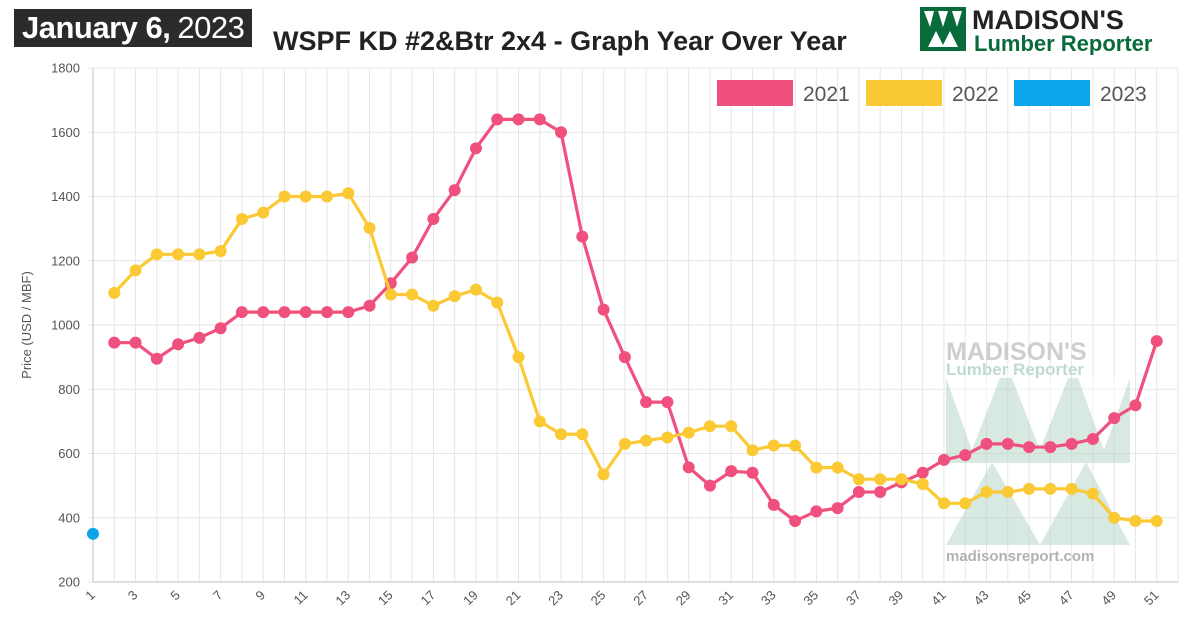 The image size is (1200, 626). I want to click on legend-swatch-2023, so click(1052, 93).